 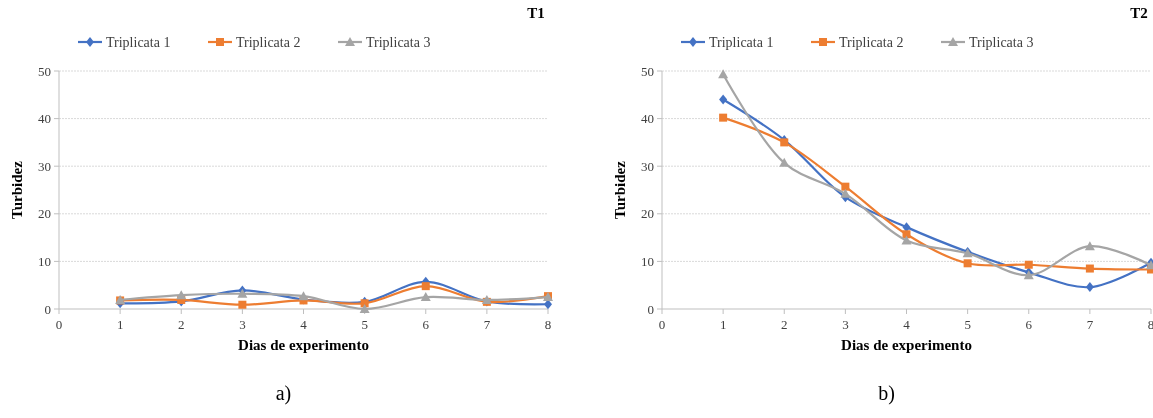 What do you see at coordinates (536, 13) in the screenshot?
I see `chart-title: T1` at bounding box center [536, 13].